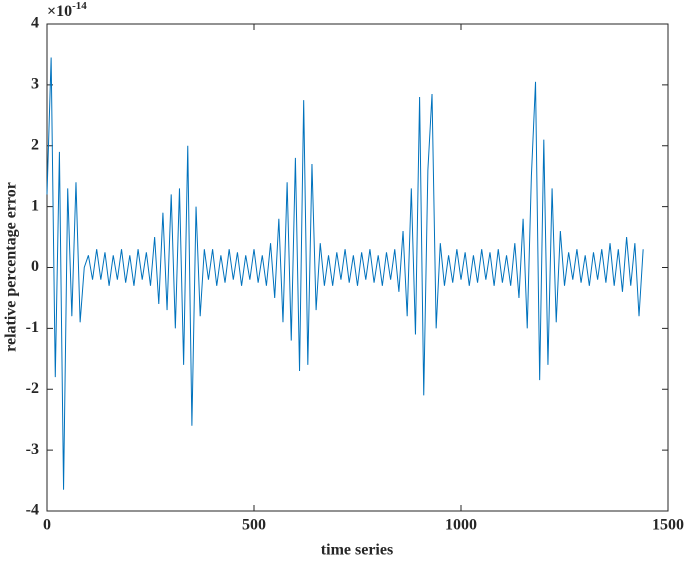 The image size is (685, 562). I want to click on y-tick-label: 0, so click(35, 266).